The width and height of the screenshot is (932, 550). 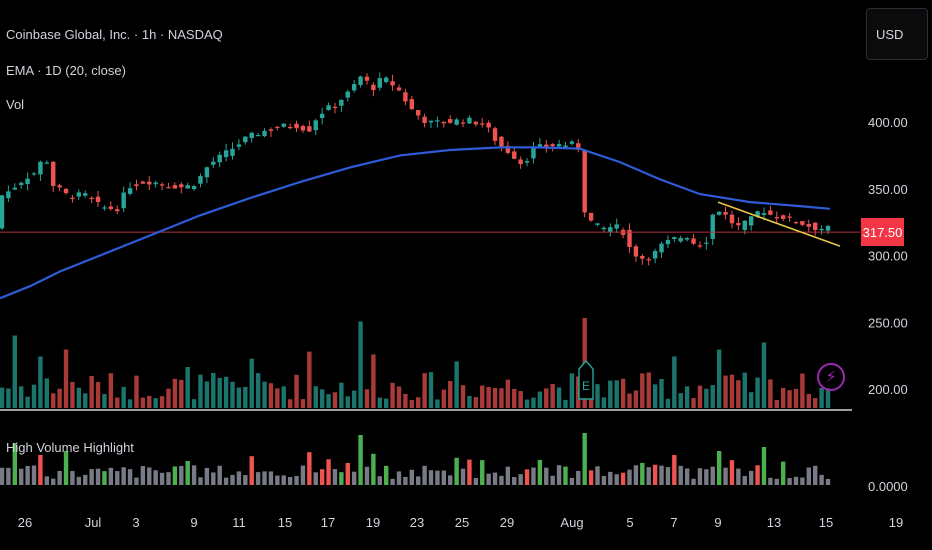 I want to click on symbol-title: Coinbase Global, Inc. · 1h · NASDAQ, so click(x=114, y=34).